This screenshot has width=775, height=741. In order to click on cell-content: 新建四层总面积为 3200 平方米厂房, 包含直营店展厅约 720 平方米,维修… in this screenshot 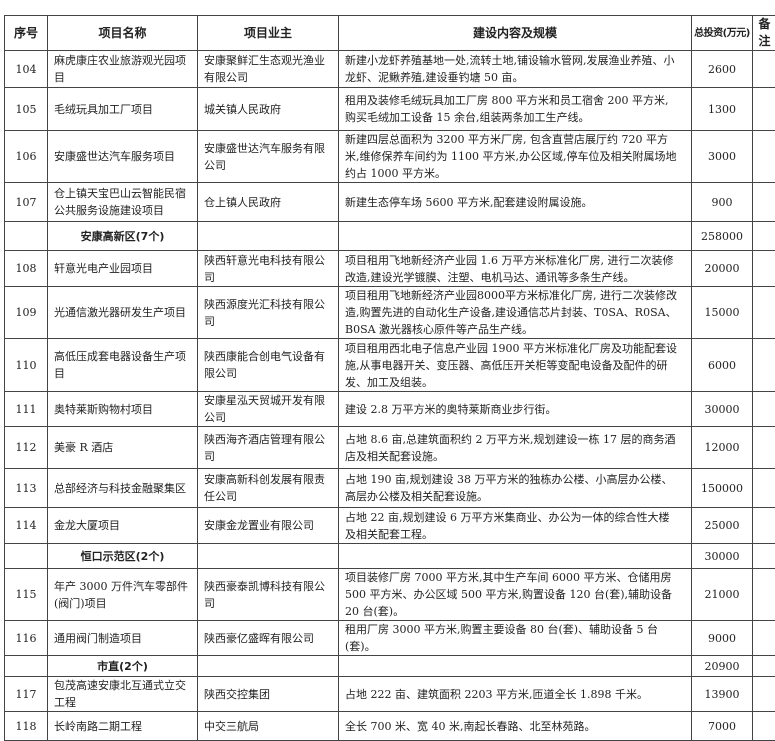, I will do `click(515, 157)`.